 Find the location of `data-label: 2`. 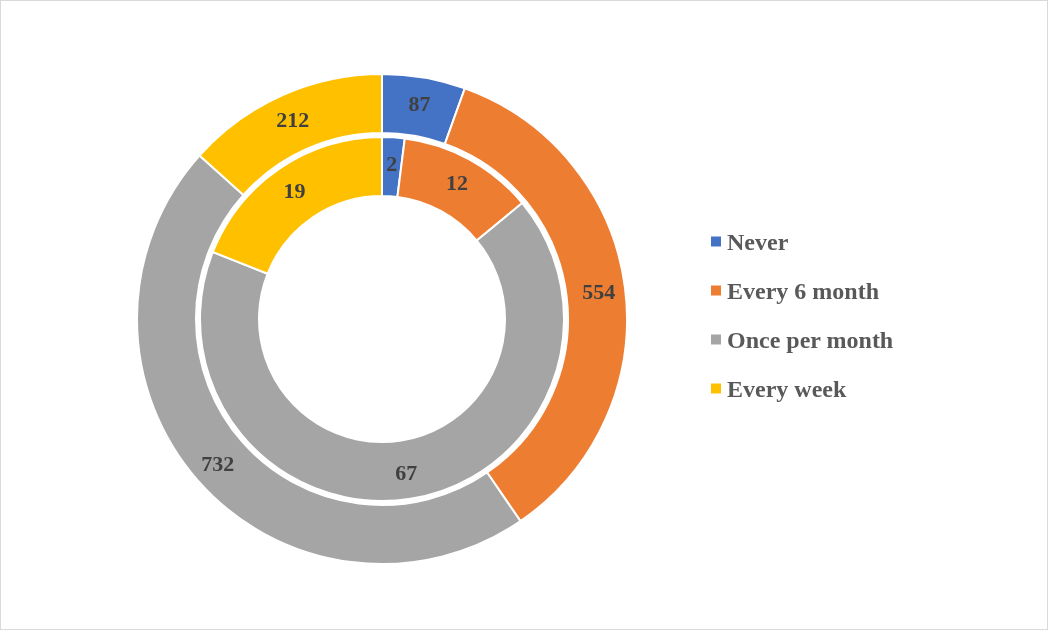

data-label: 2 is located at coordinates (392, 164).